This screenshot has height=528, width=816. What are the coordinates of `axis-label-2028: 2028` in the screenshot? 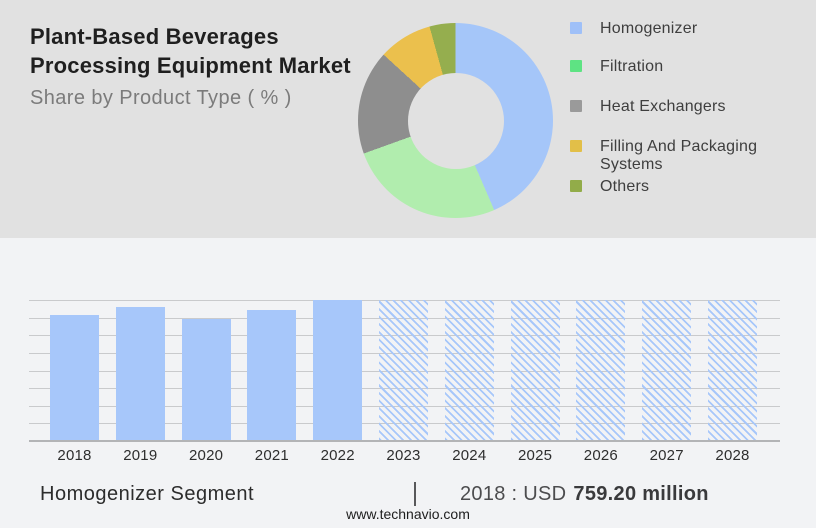 It's located at (732, 455).